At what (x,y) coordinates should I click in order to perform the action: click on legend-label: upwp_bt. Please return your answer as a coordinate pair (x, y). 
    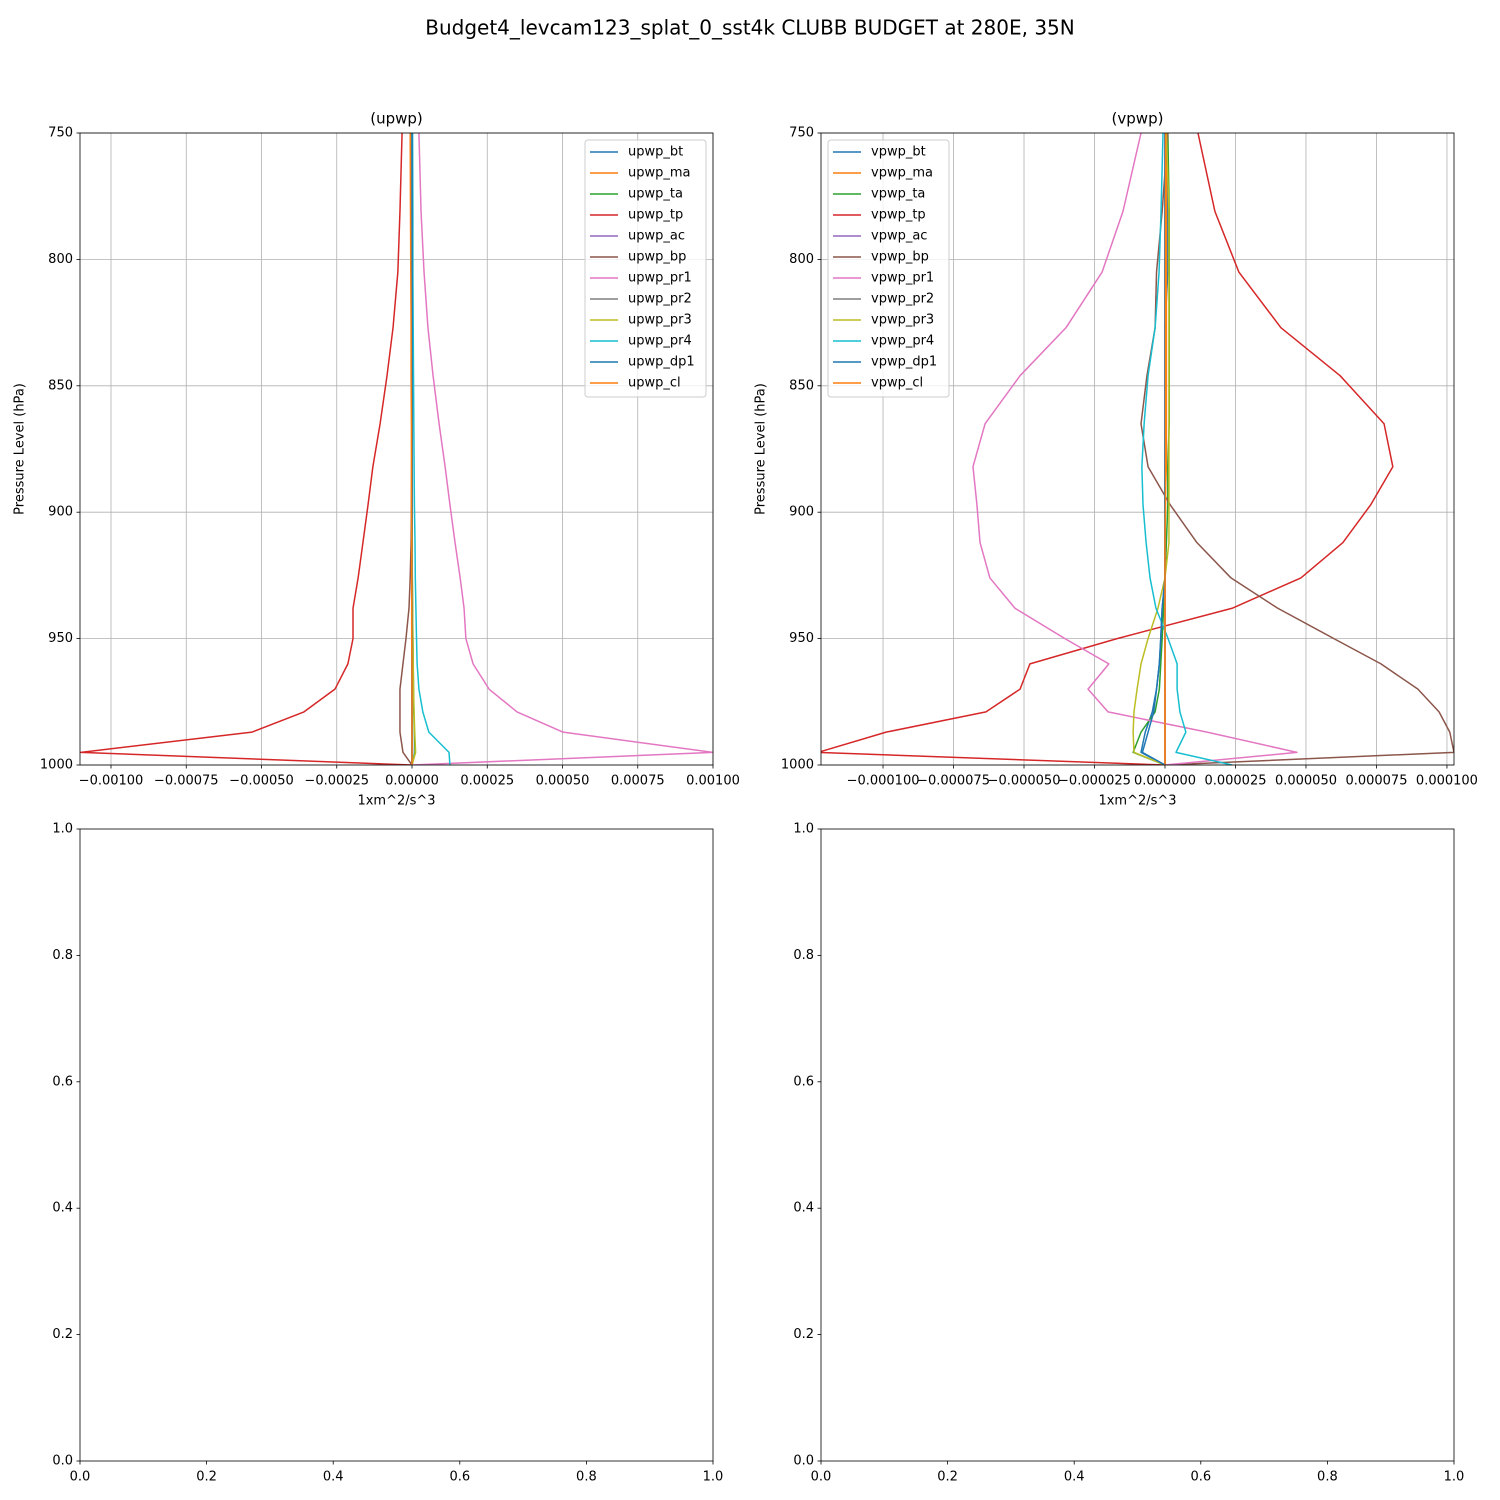
    Looking at the image, I should click on (655, 152).